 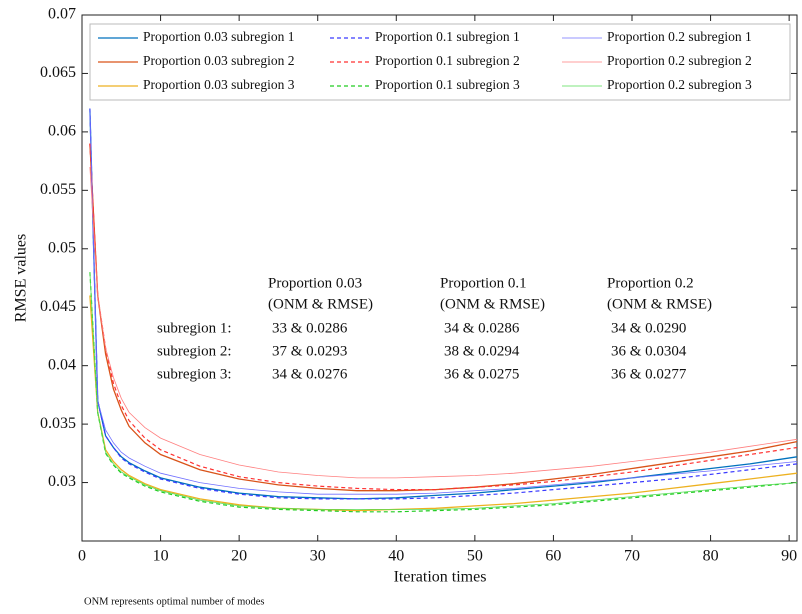 I want to click on legend-label: Proportion 0.03 subregion 3, so click(x=219, y=84).